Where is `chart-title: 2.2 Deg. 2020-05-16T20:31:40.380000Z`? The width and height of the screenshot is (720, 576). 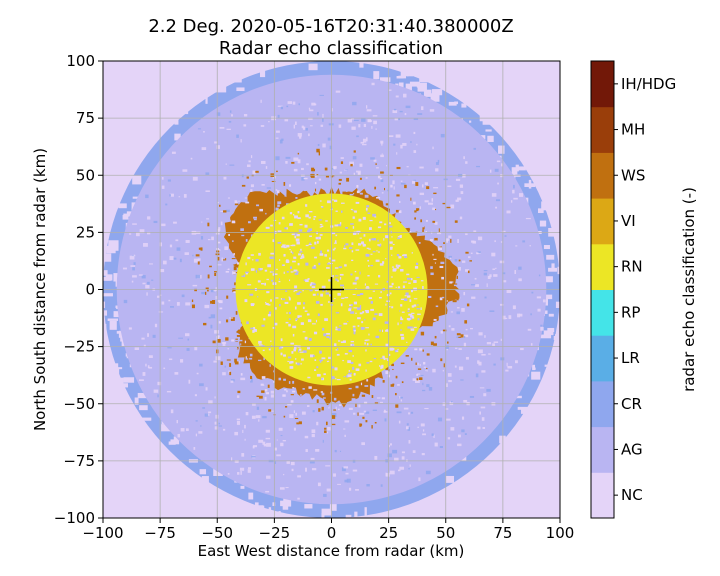 chart-title: 2.2 Deg. 2020-05-16T20:31:40.380000Z is located at coordinates (330, 26).